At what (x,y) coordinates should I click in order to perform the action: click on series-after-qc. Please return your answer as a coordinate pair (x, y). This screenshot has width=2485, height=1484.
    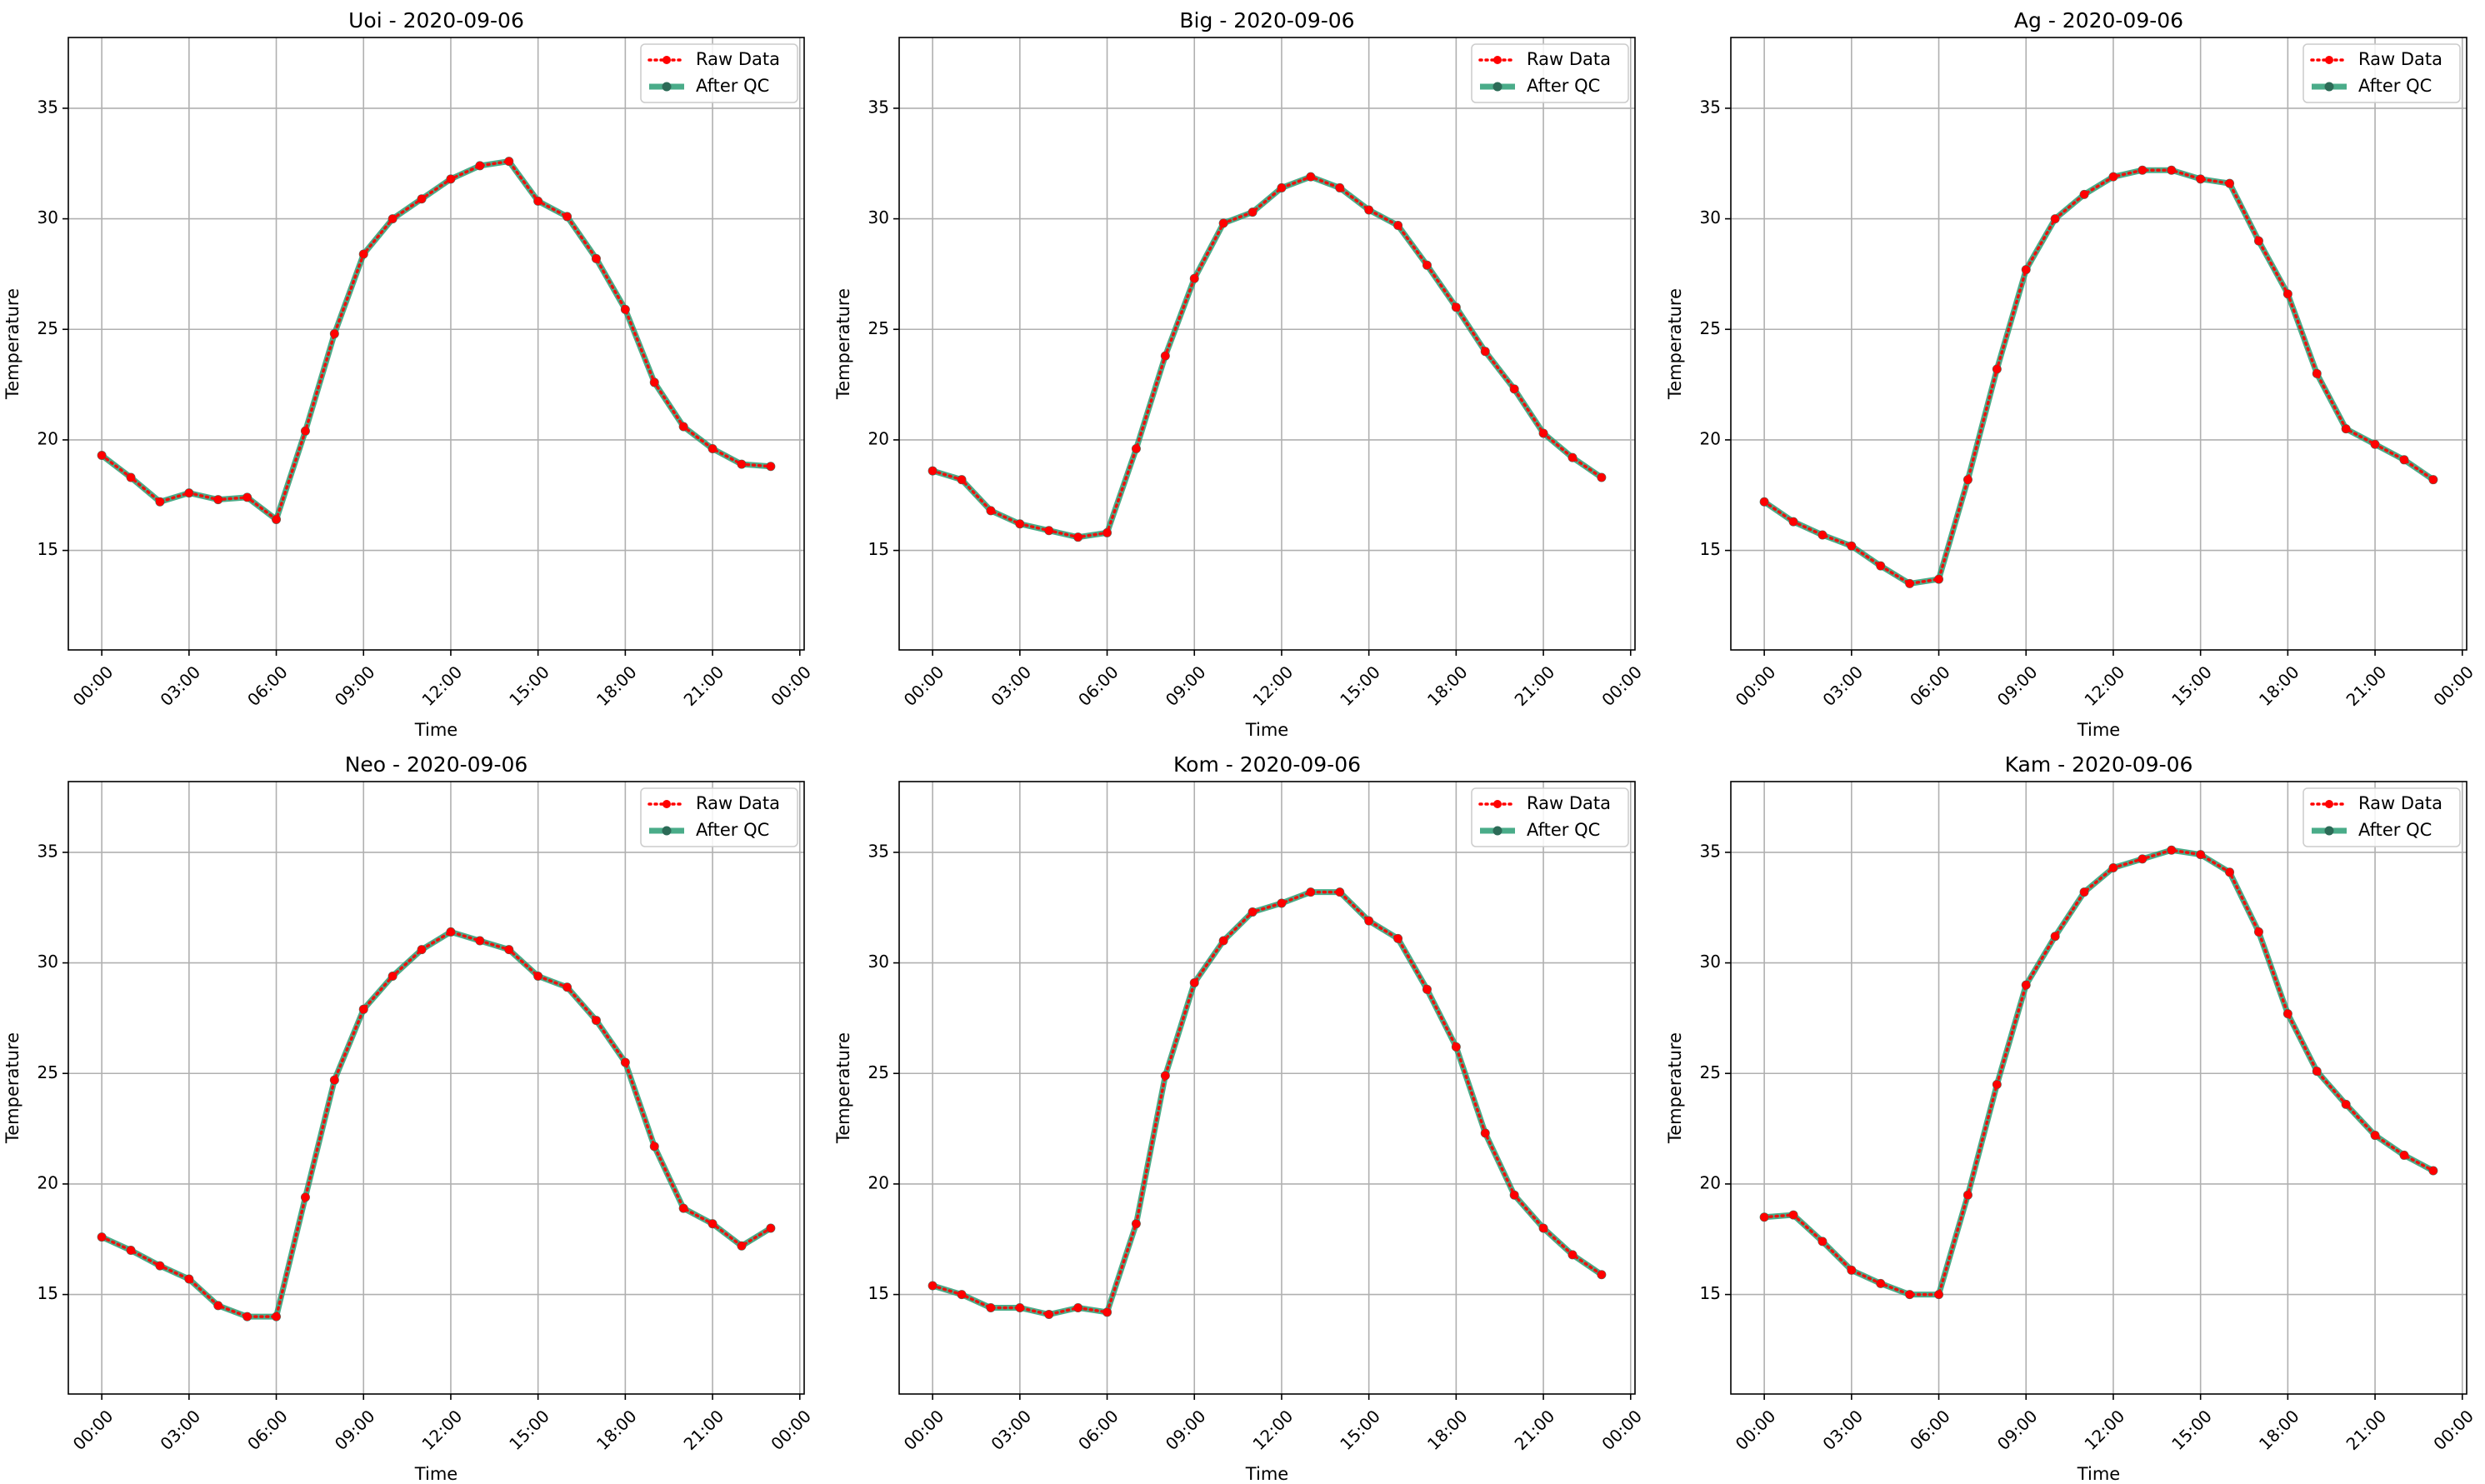
    Looking at the image, I should click on (436, 340).